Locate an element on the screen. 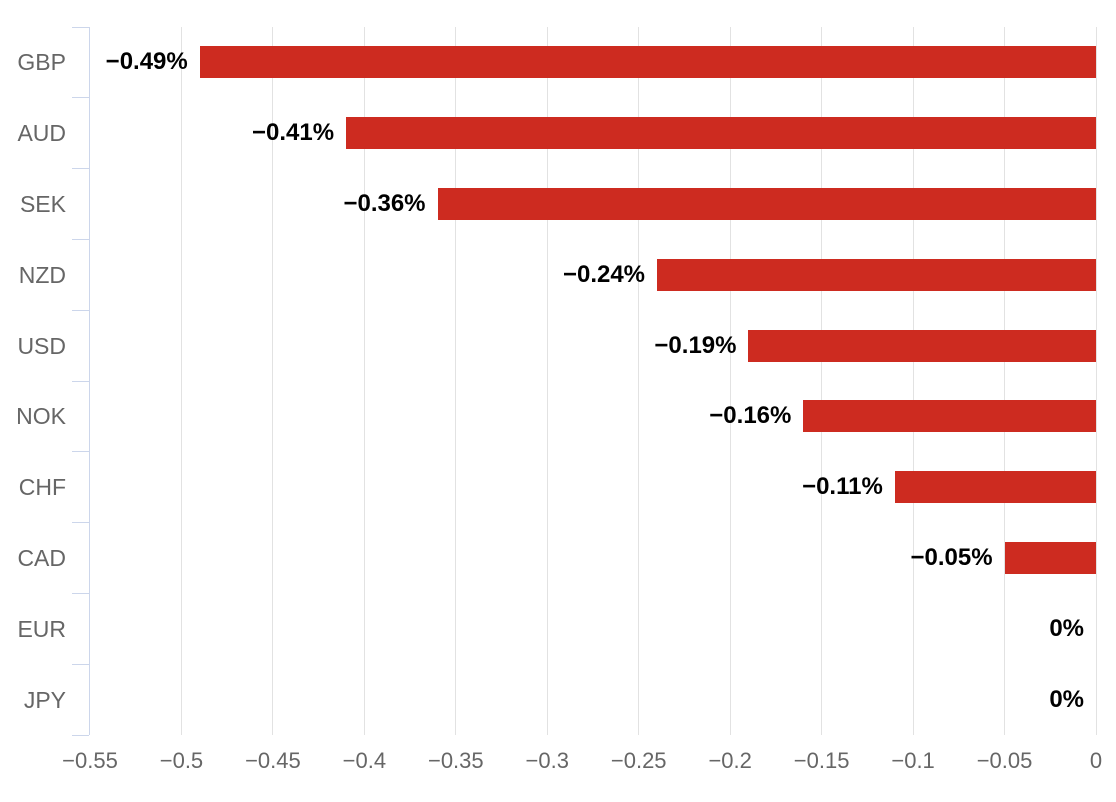  category-label: NZD is located at coordinates (42, 274).